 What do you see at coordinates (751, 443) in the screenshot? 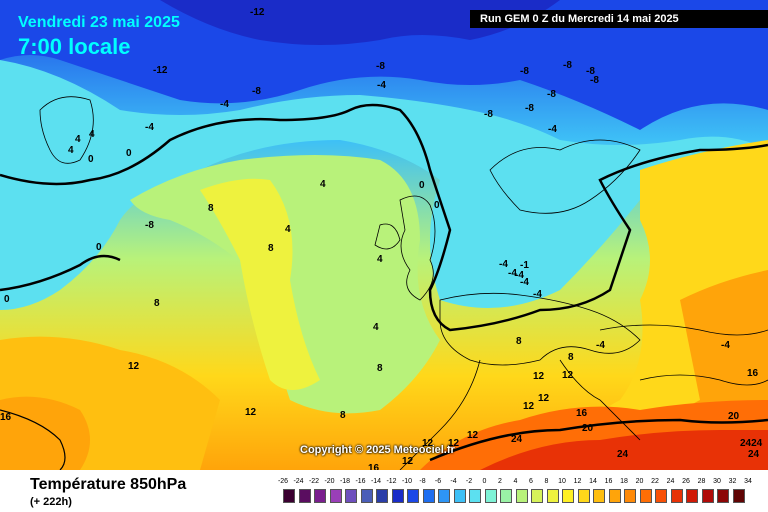
I see `map-label: 2424` at bounding box center [751, 443].